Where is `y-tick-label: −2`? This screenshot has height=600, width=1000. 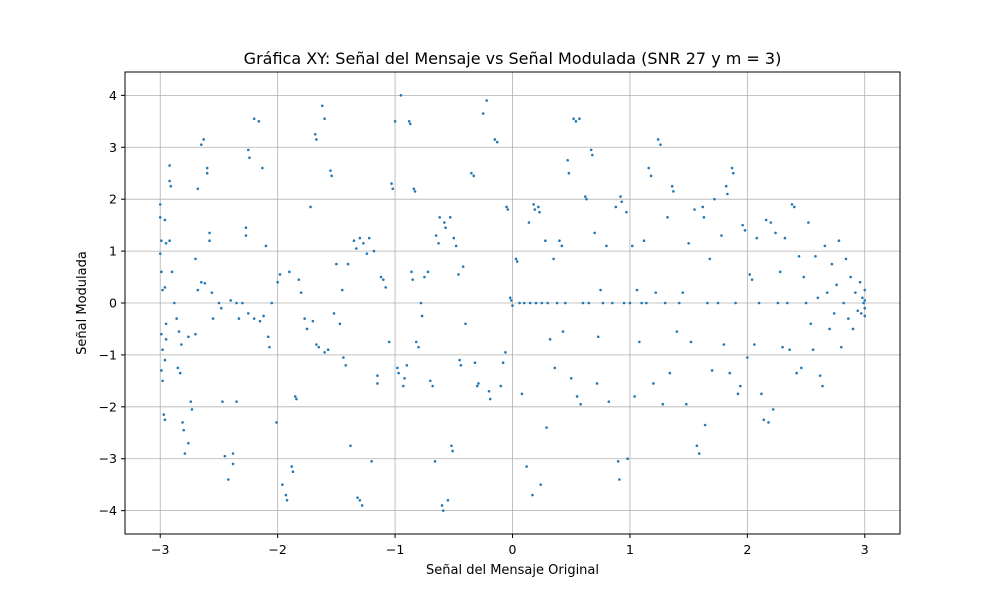
y-tick-label: −2 is located at coordinates (108, 406).